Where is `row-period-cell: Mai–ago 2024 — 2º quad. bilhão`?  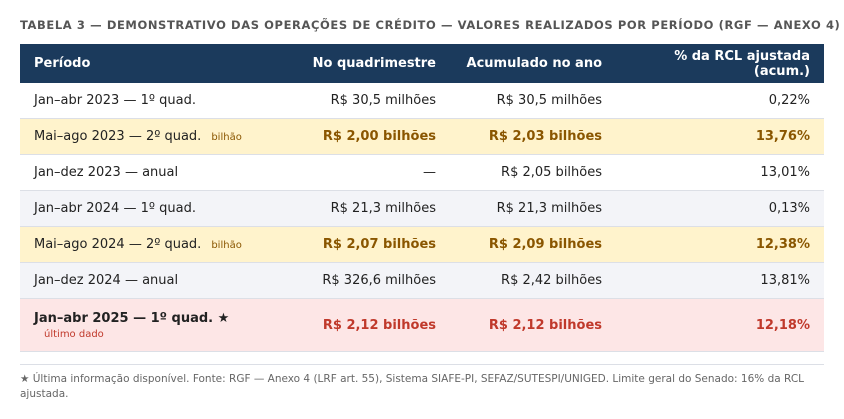 row-period-cell: Mai–ago 2024 — 2º quad. bilhão is located at coordinates (151, 244).